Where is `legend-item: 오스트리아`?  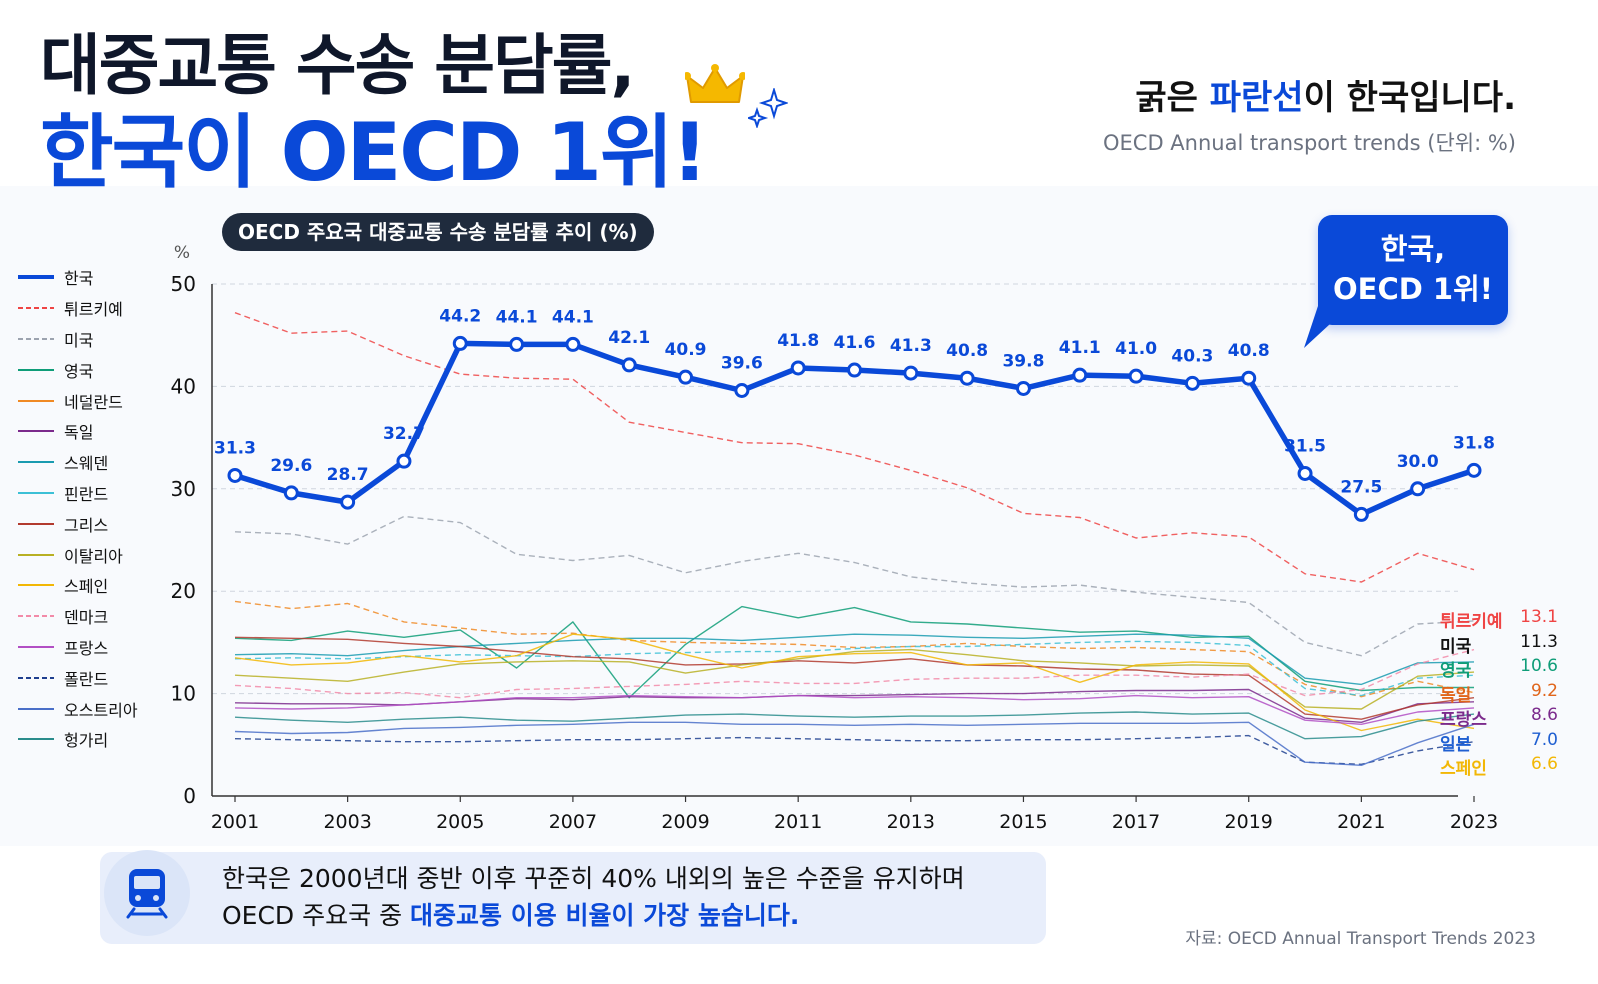 legend-item: 오스트리아 is located at coordinates (78, 708).